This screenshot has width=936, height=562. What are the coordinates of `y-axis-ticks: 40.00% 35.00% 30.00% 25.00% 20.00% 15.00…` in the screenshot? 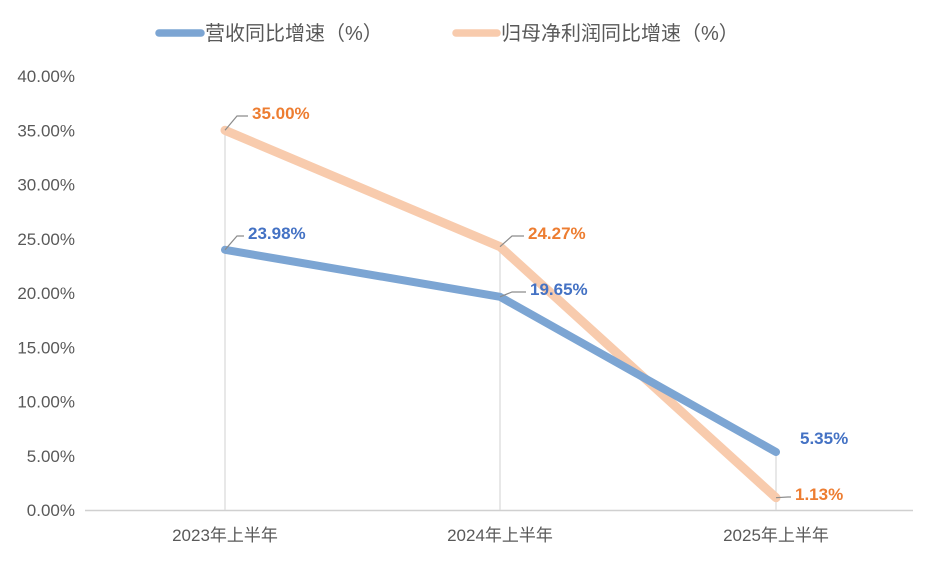 It's located at (46, 293).